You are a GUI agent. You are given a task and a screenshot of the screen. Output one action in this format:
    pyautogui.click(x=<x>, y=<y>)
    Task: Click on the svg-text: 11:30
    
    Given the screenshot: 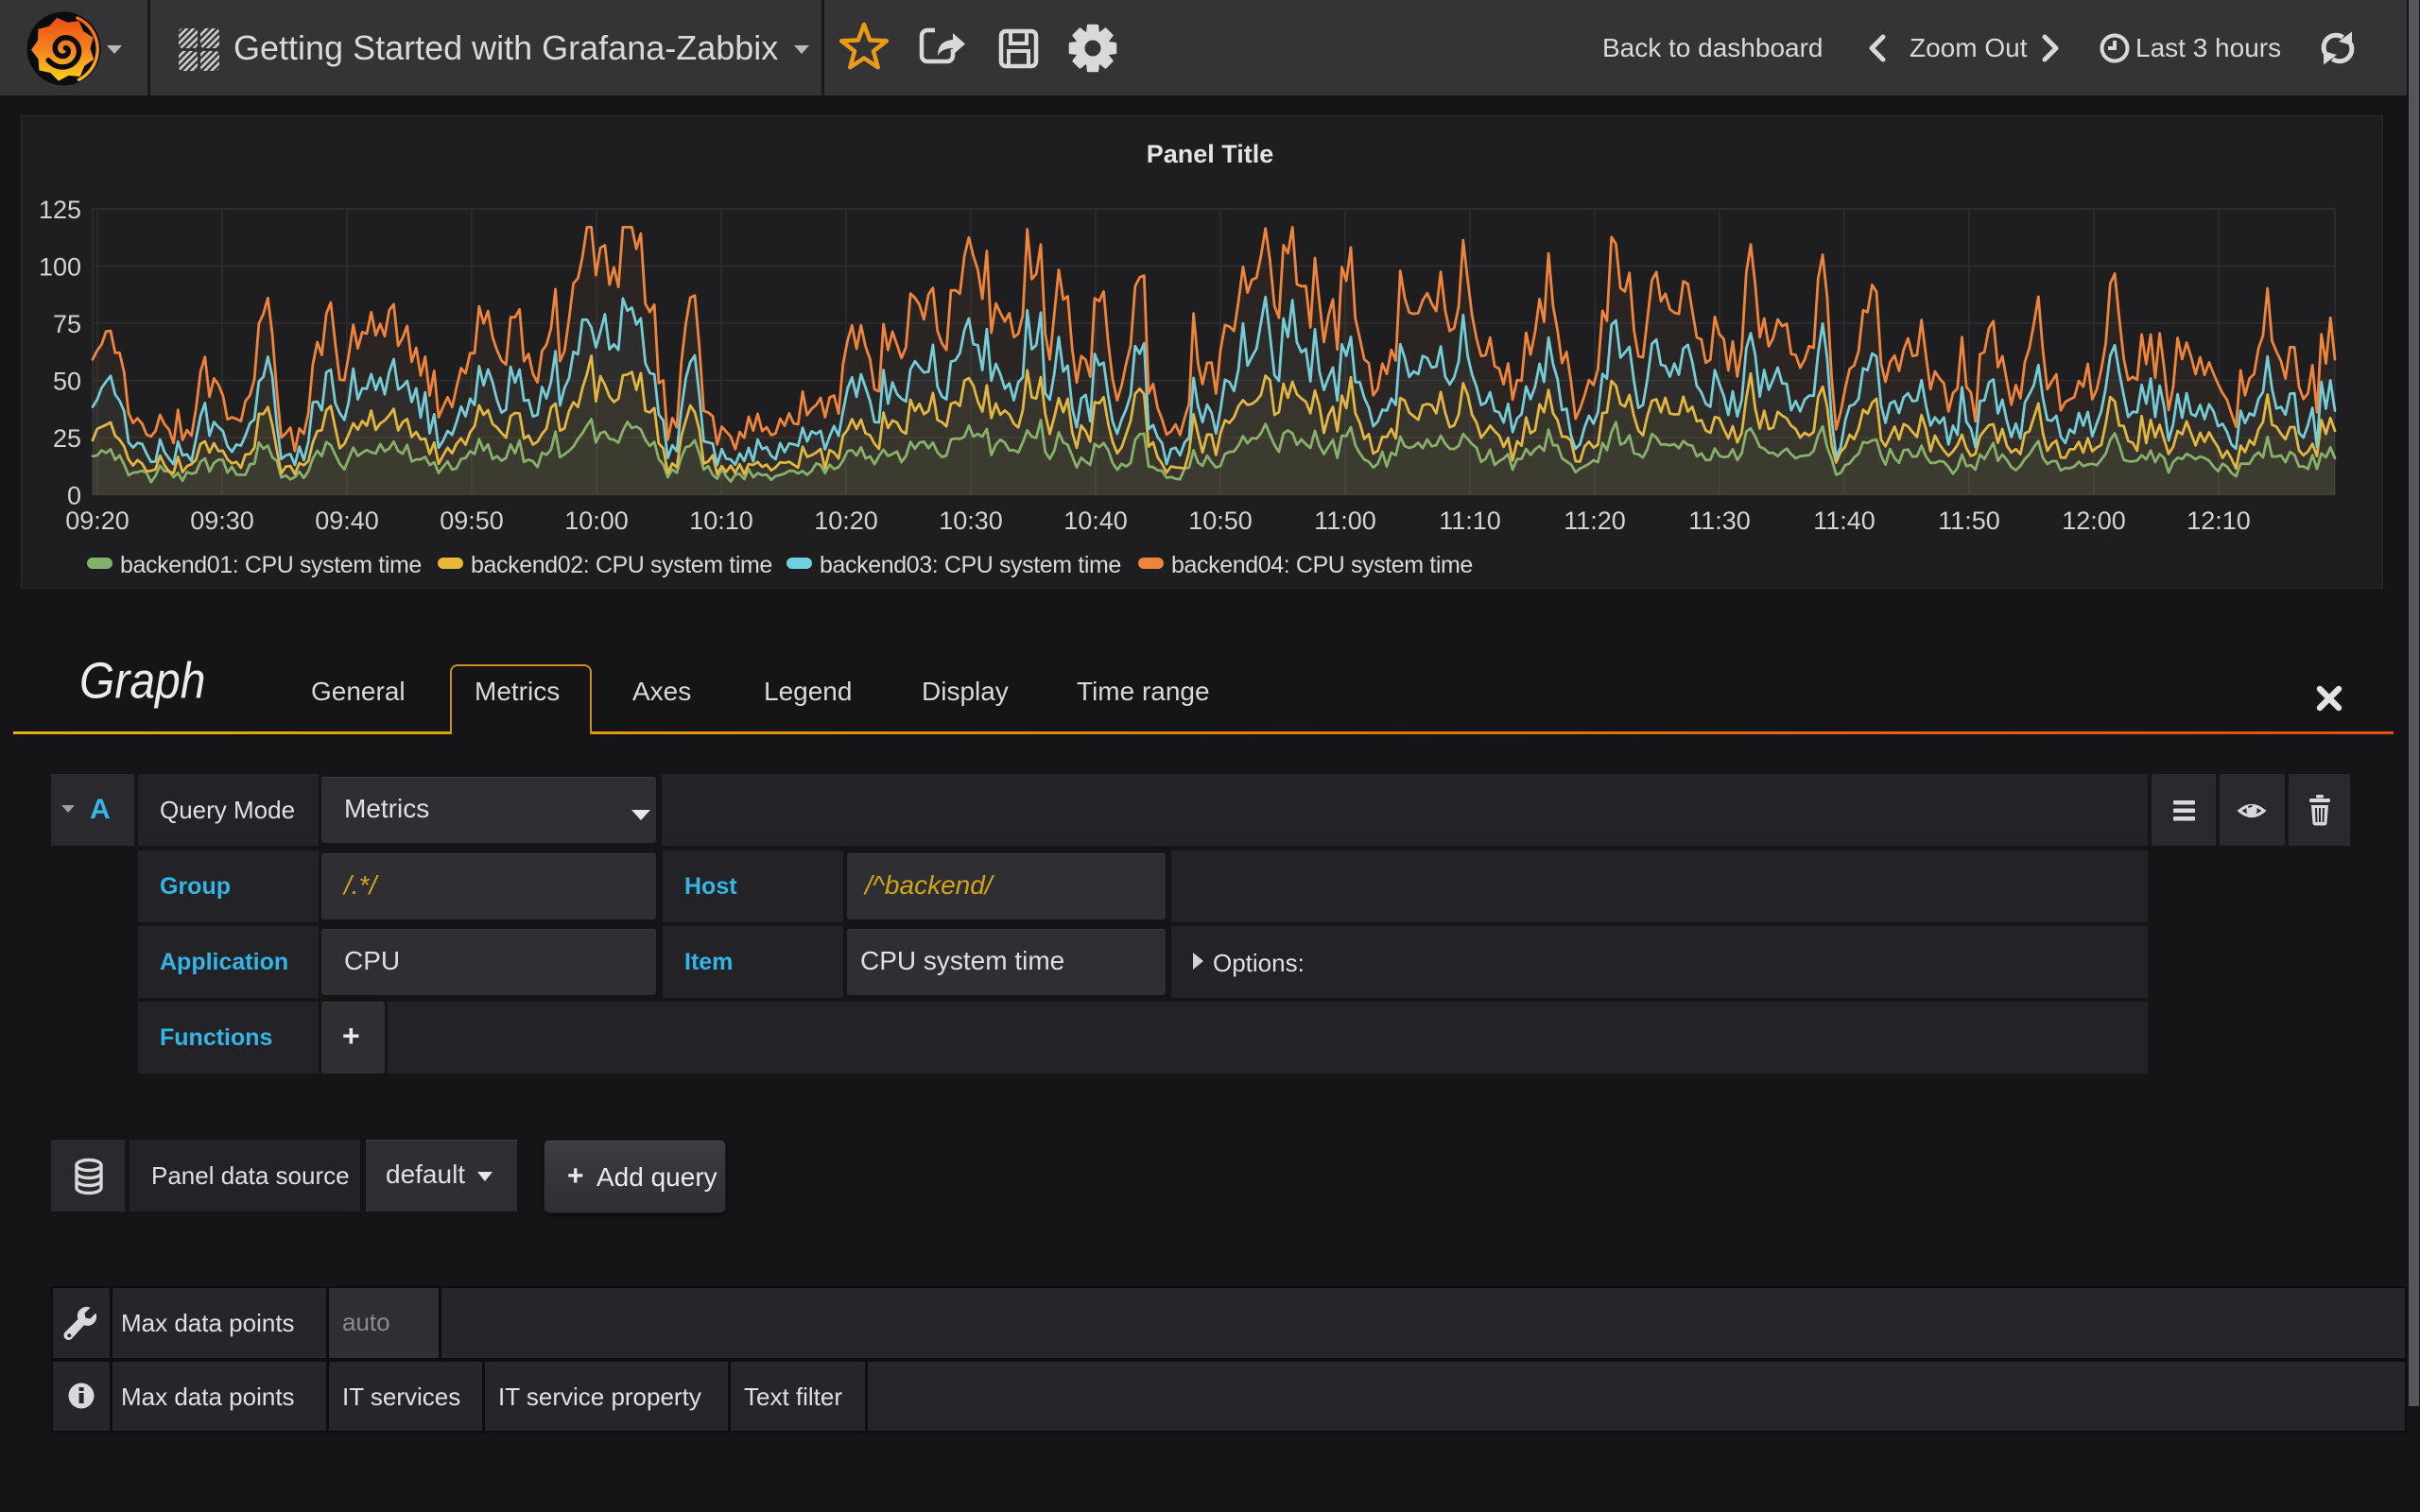 What is the action you would take?
    pyautogui.click(x=1719, y=521)
    